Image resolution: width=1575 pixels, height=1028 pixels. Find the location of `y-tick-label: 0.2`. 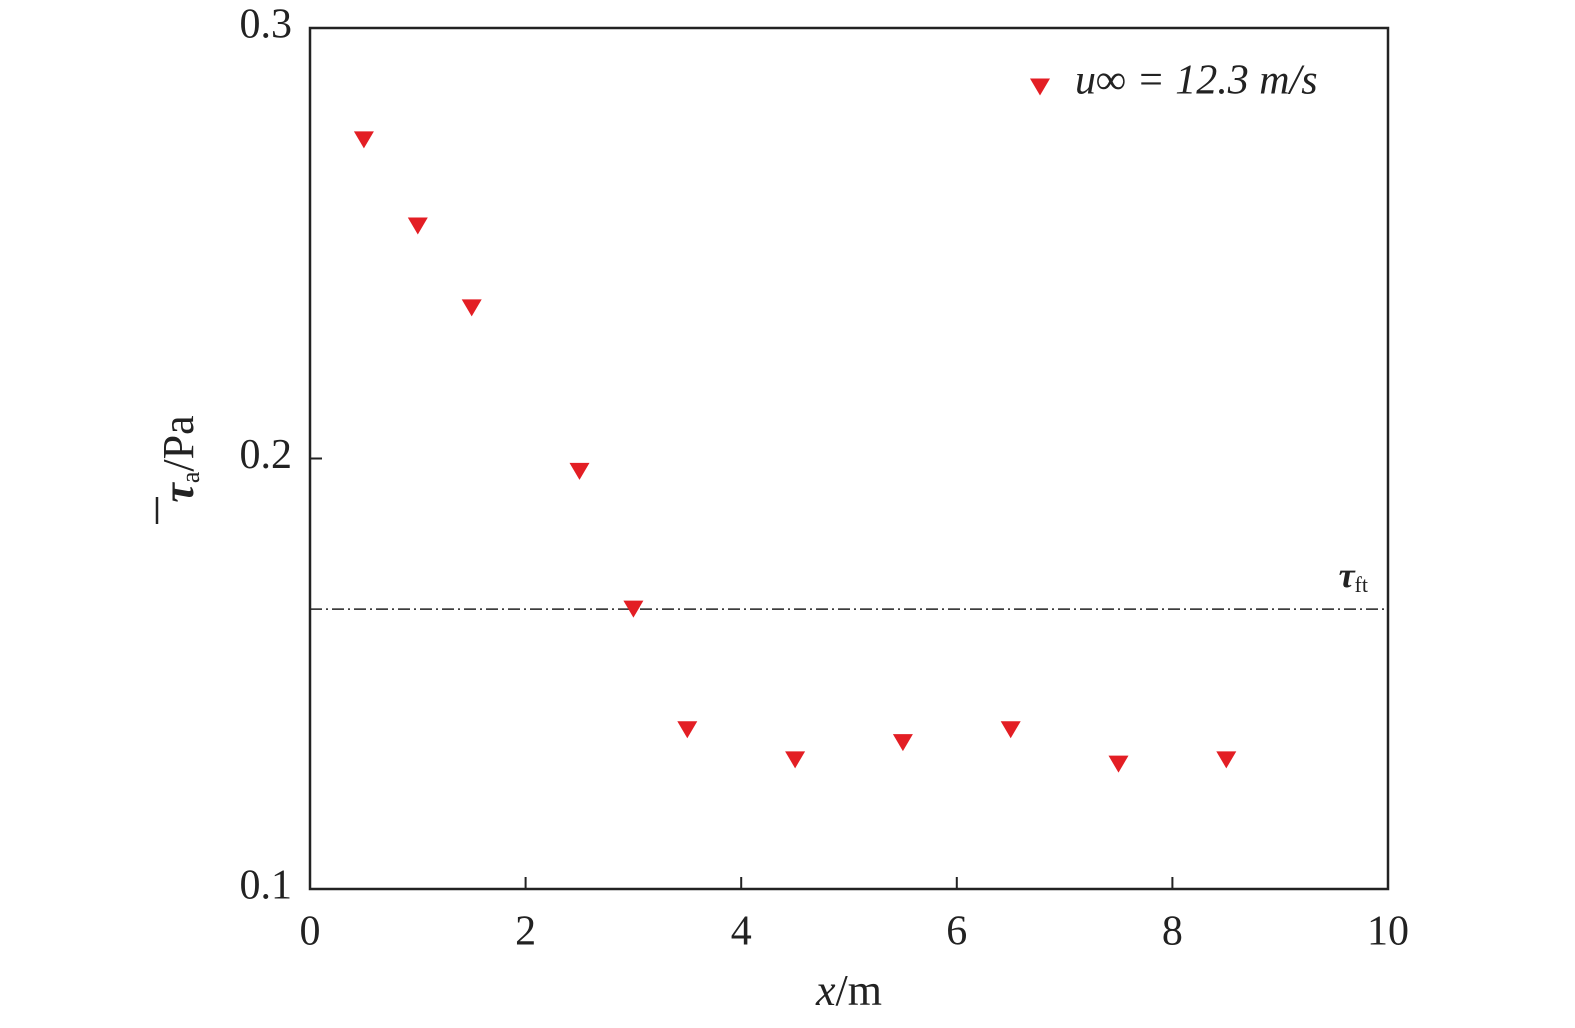

y-tick-label: 0.2 is located at coordinates (266, 455).